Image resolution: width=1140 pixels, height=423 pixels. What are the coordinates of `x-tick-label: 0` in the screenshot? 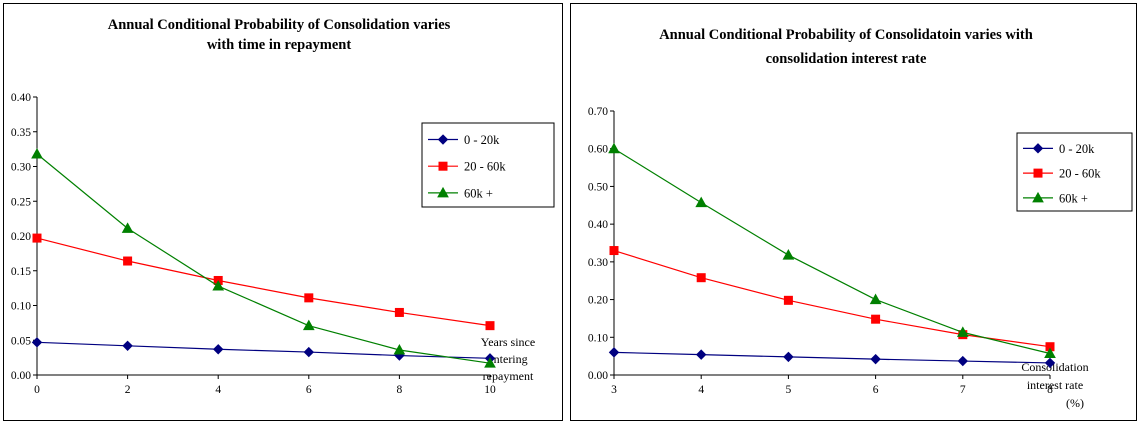 It's located at (37, 390).